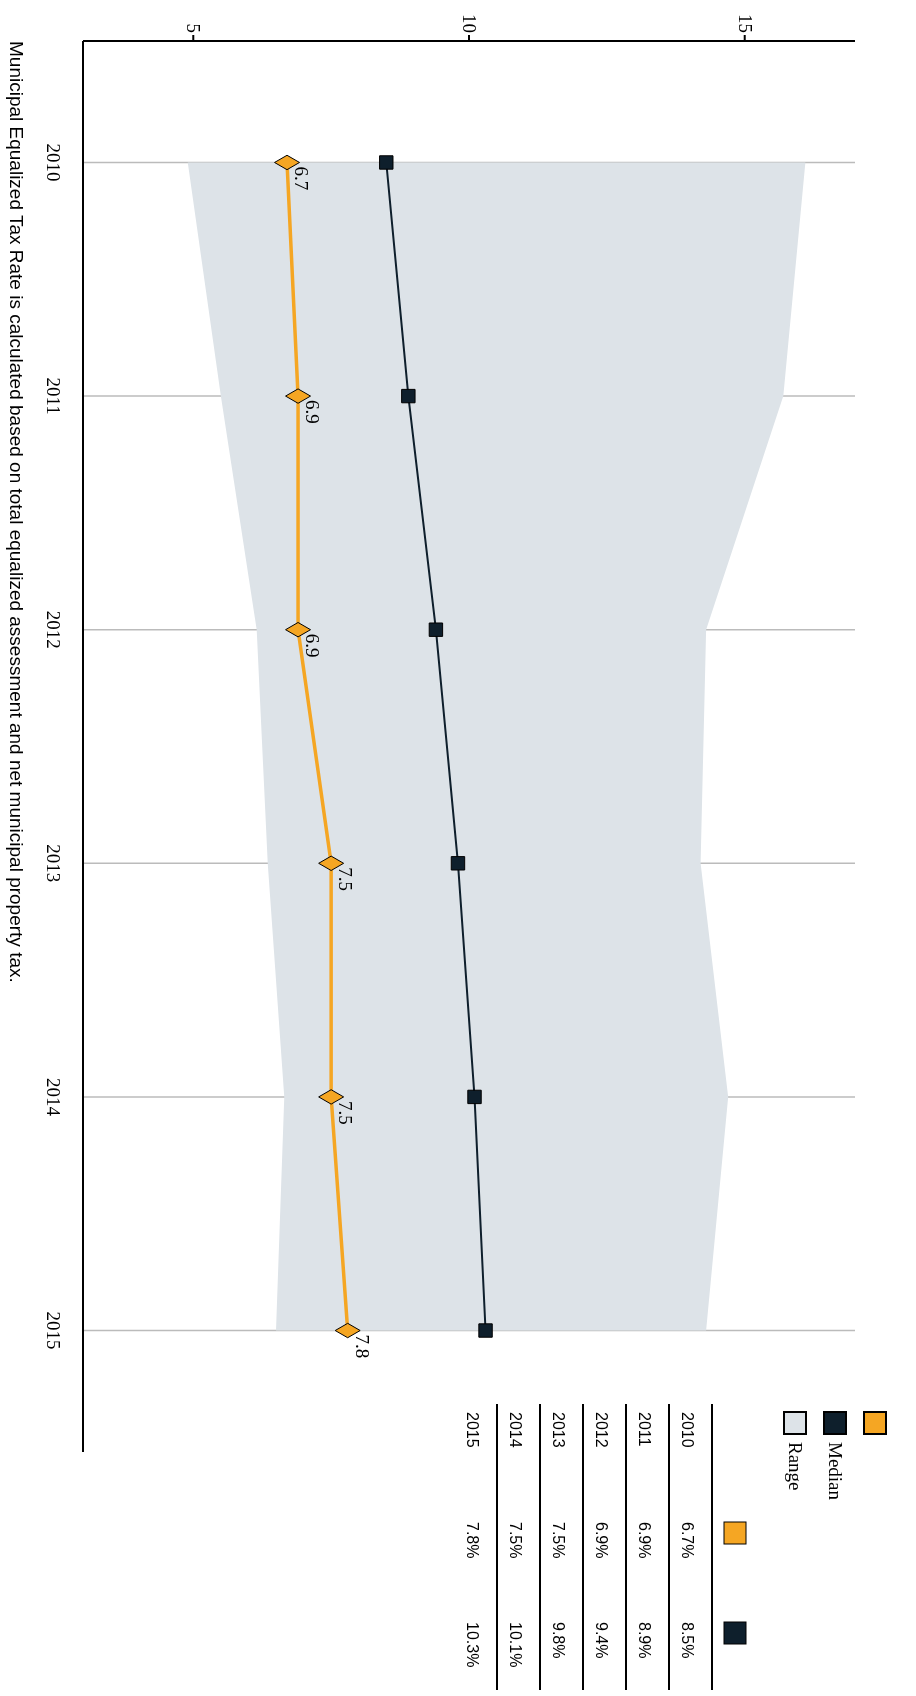  Describe the element at coordinates (472, 1540) in the screenshot. I see `text: 7.8%` at that location.